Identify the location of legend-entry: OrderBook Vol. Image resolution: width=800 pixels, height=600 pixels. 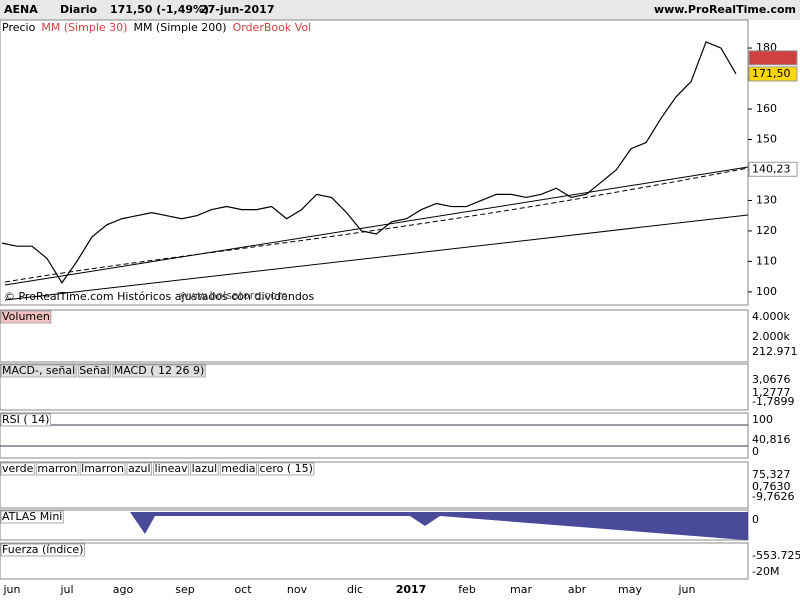
(272, 27).